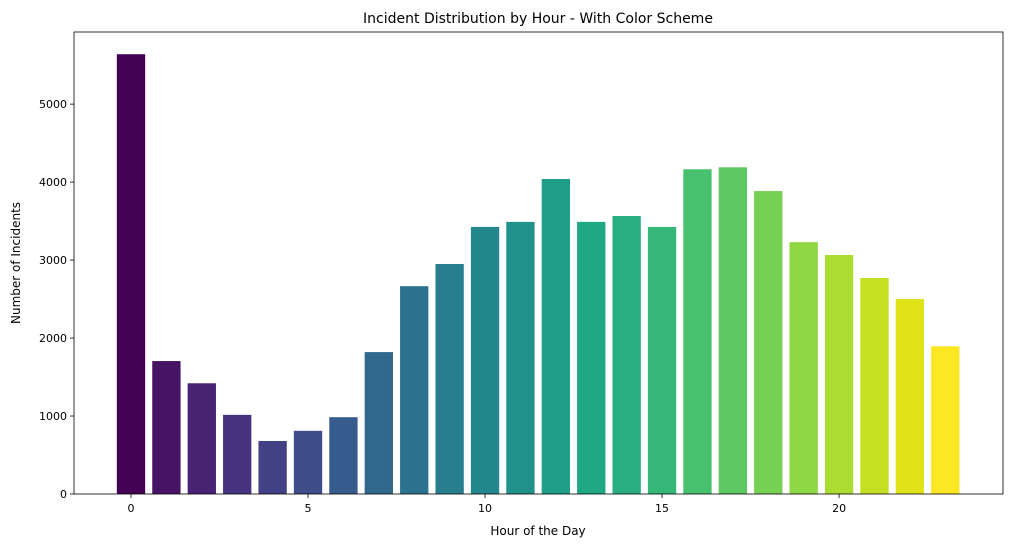 This screenshot has height=551, width=1014. What do you see at coordinates (537, 531) in the screenshot?
I see `x-axis-label: Hour of the Day` at bounding box center [537, 531].